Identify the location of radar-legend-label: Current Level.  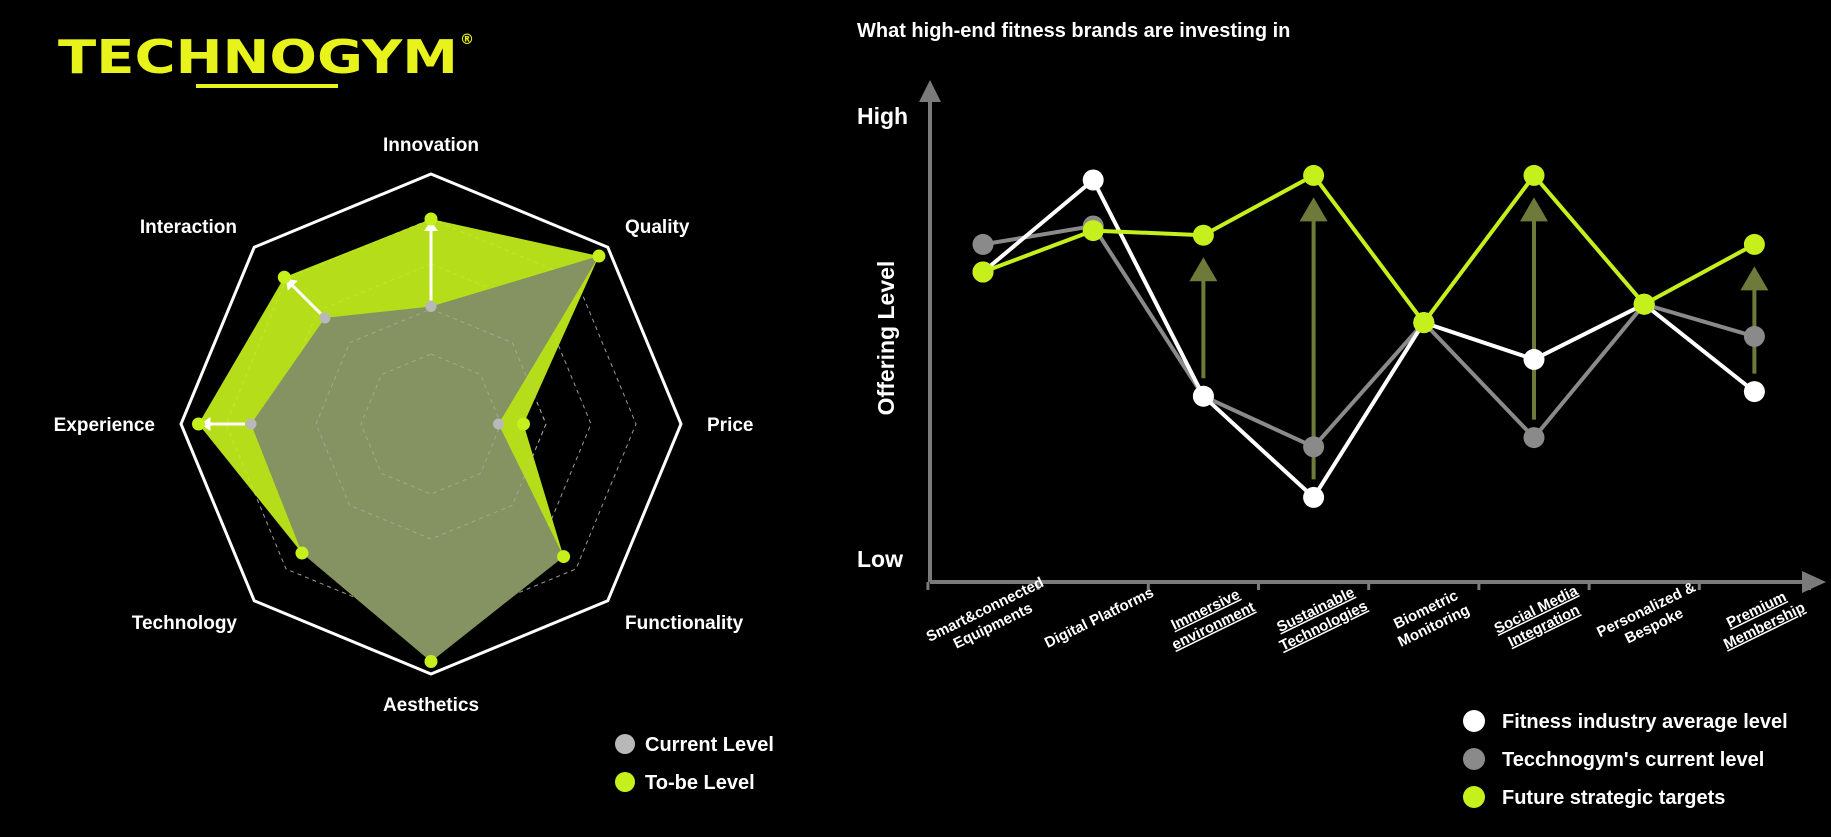
(709, 745).